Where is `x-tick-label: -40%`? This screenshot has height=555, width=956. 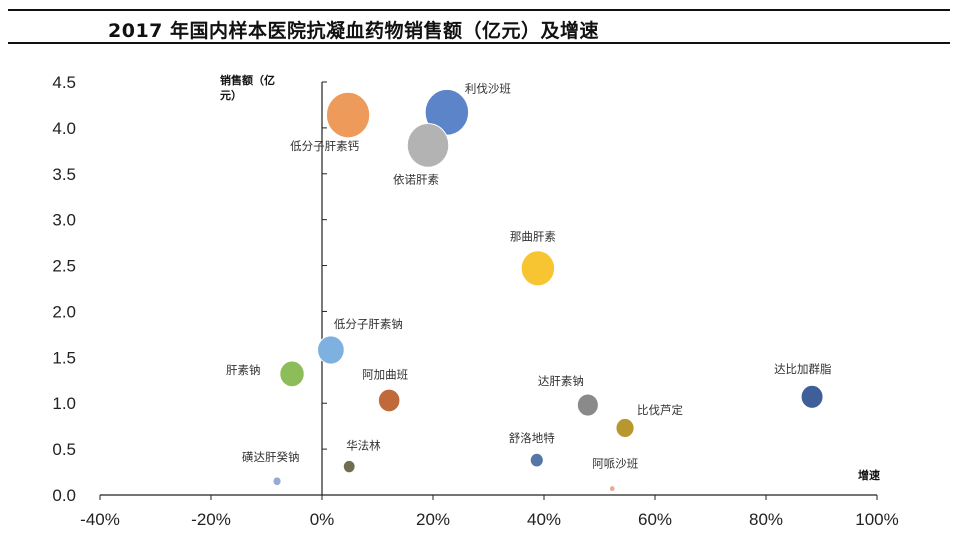 x-tick-label: -40% is located at coordinates (100, 519).